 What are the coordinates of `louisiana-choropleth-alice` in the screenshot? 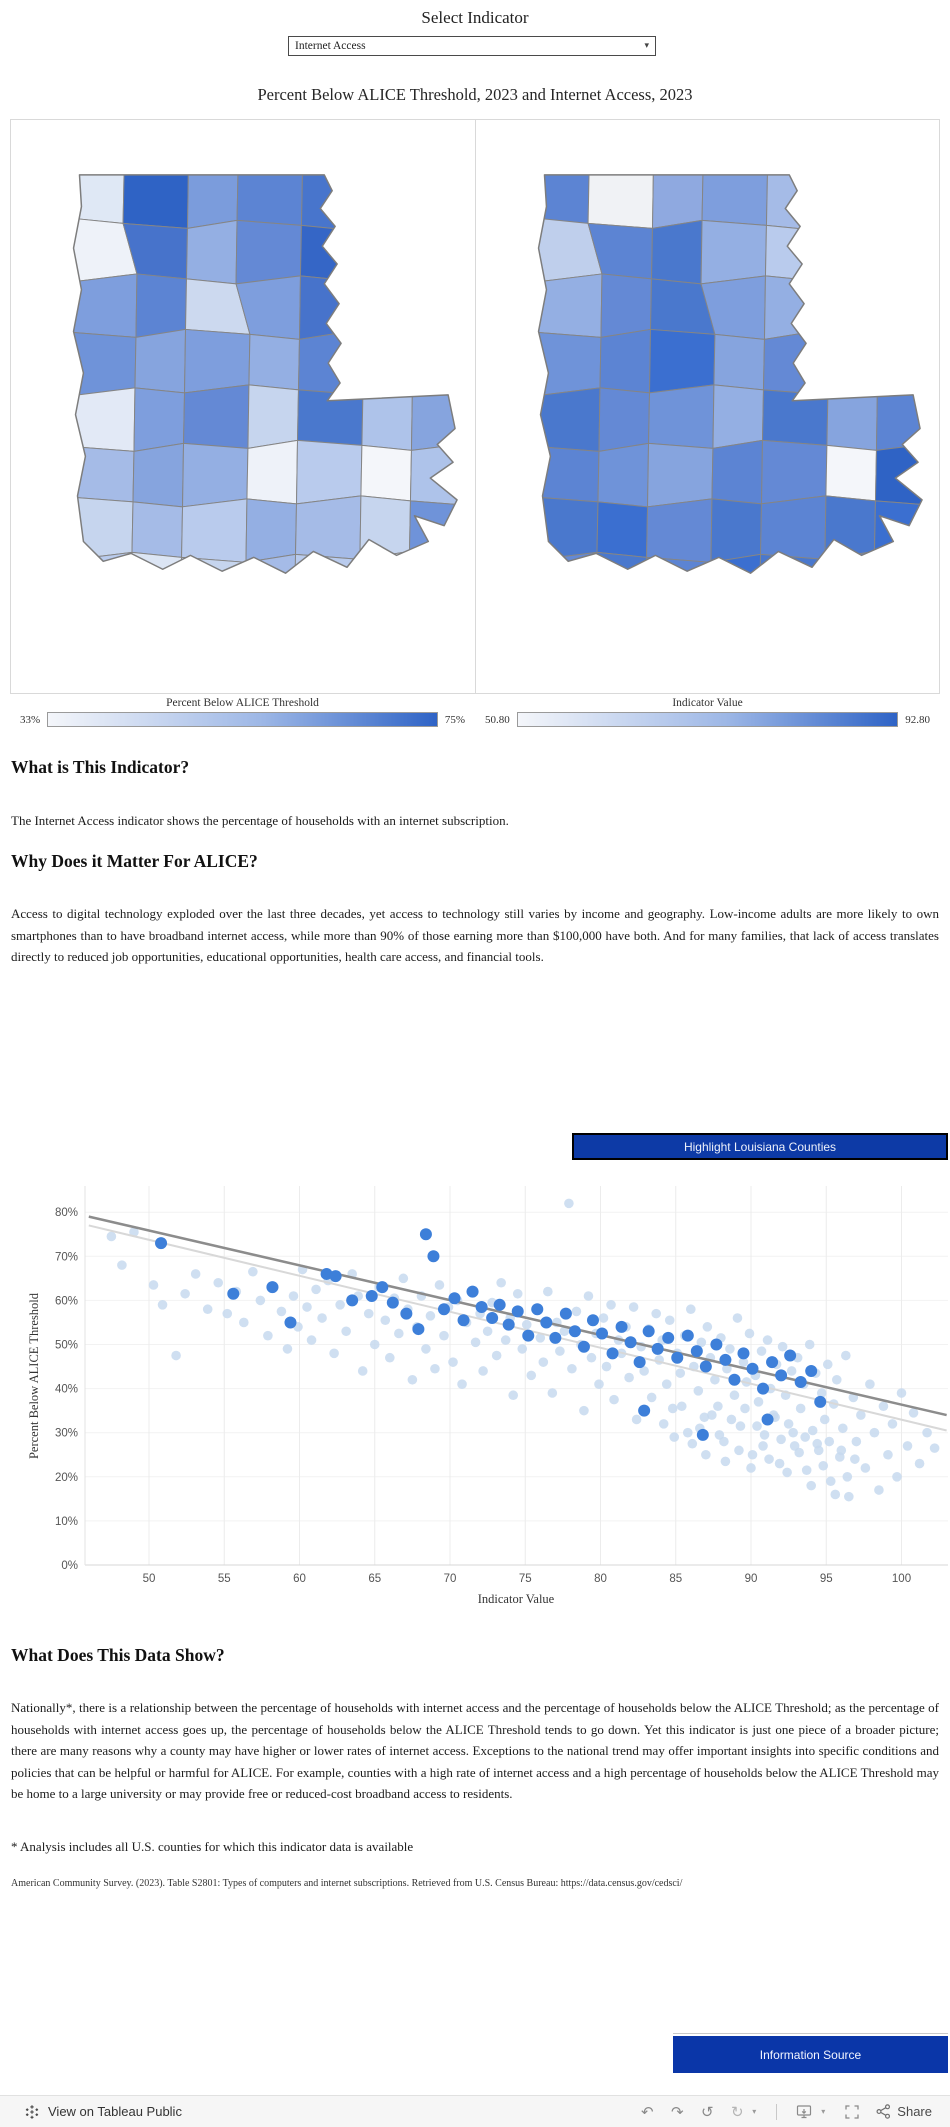 It's located at (242, 377).